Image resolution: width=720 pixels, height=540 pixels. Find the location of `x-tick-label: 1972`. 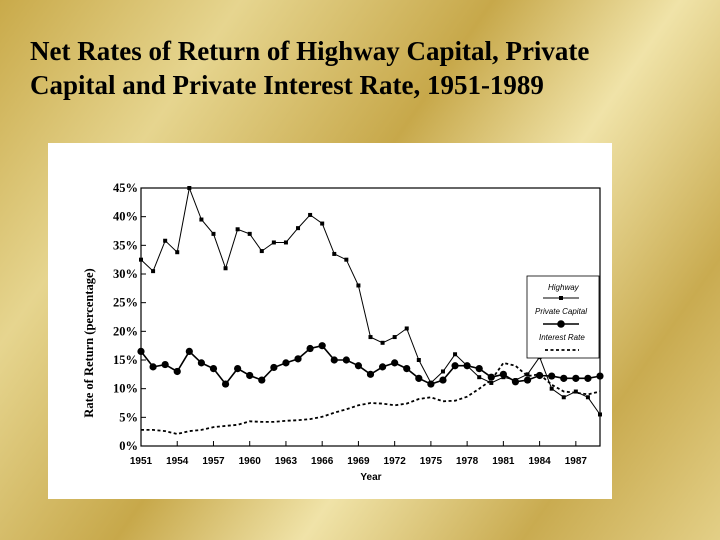

x-tick-label: 1972 is located at coordinates (395, 461).